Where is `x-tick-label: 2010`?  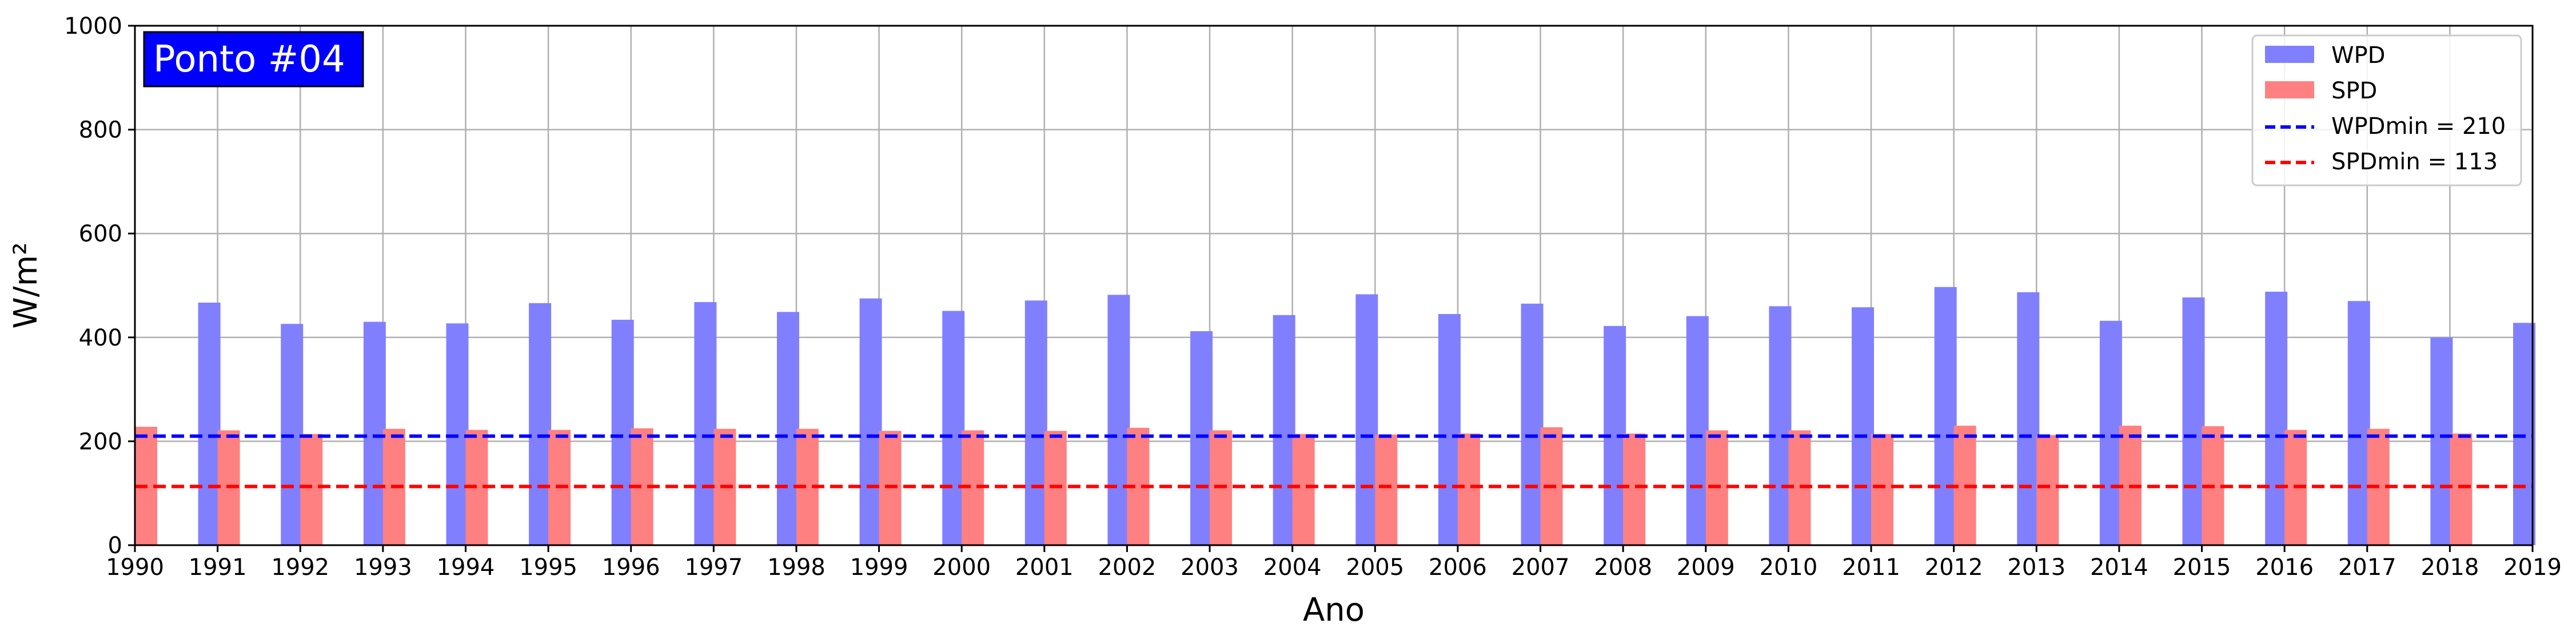
x-tick-label: 2010 is located at coordinates (1789, 567).